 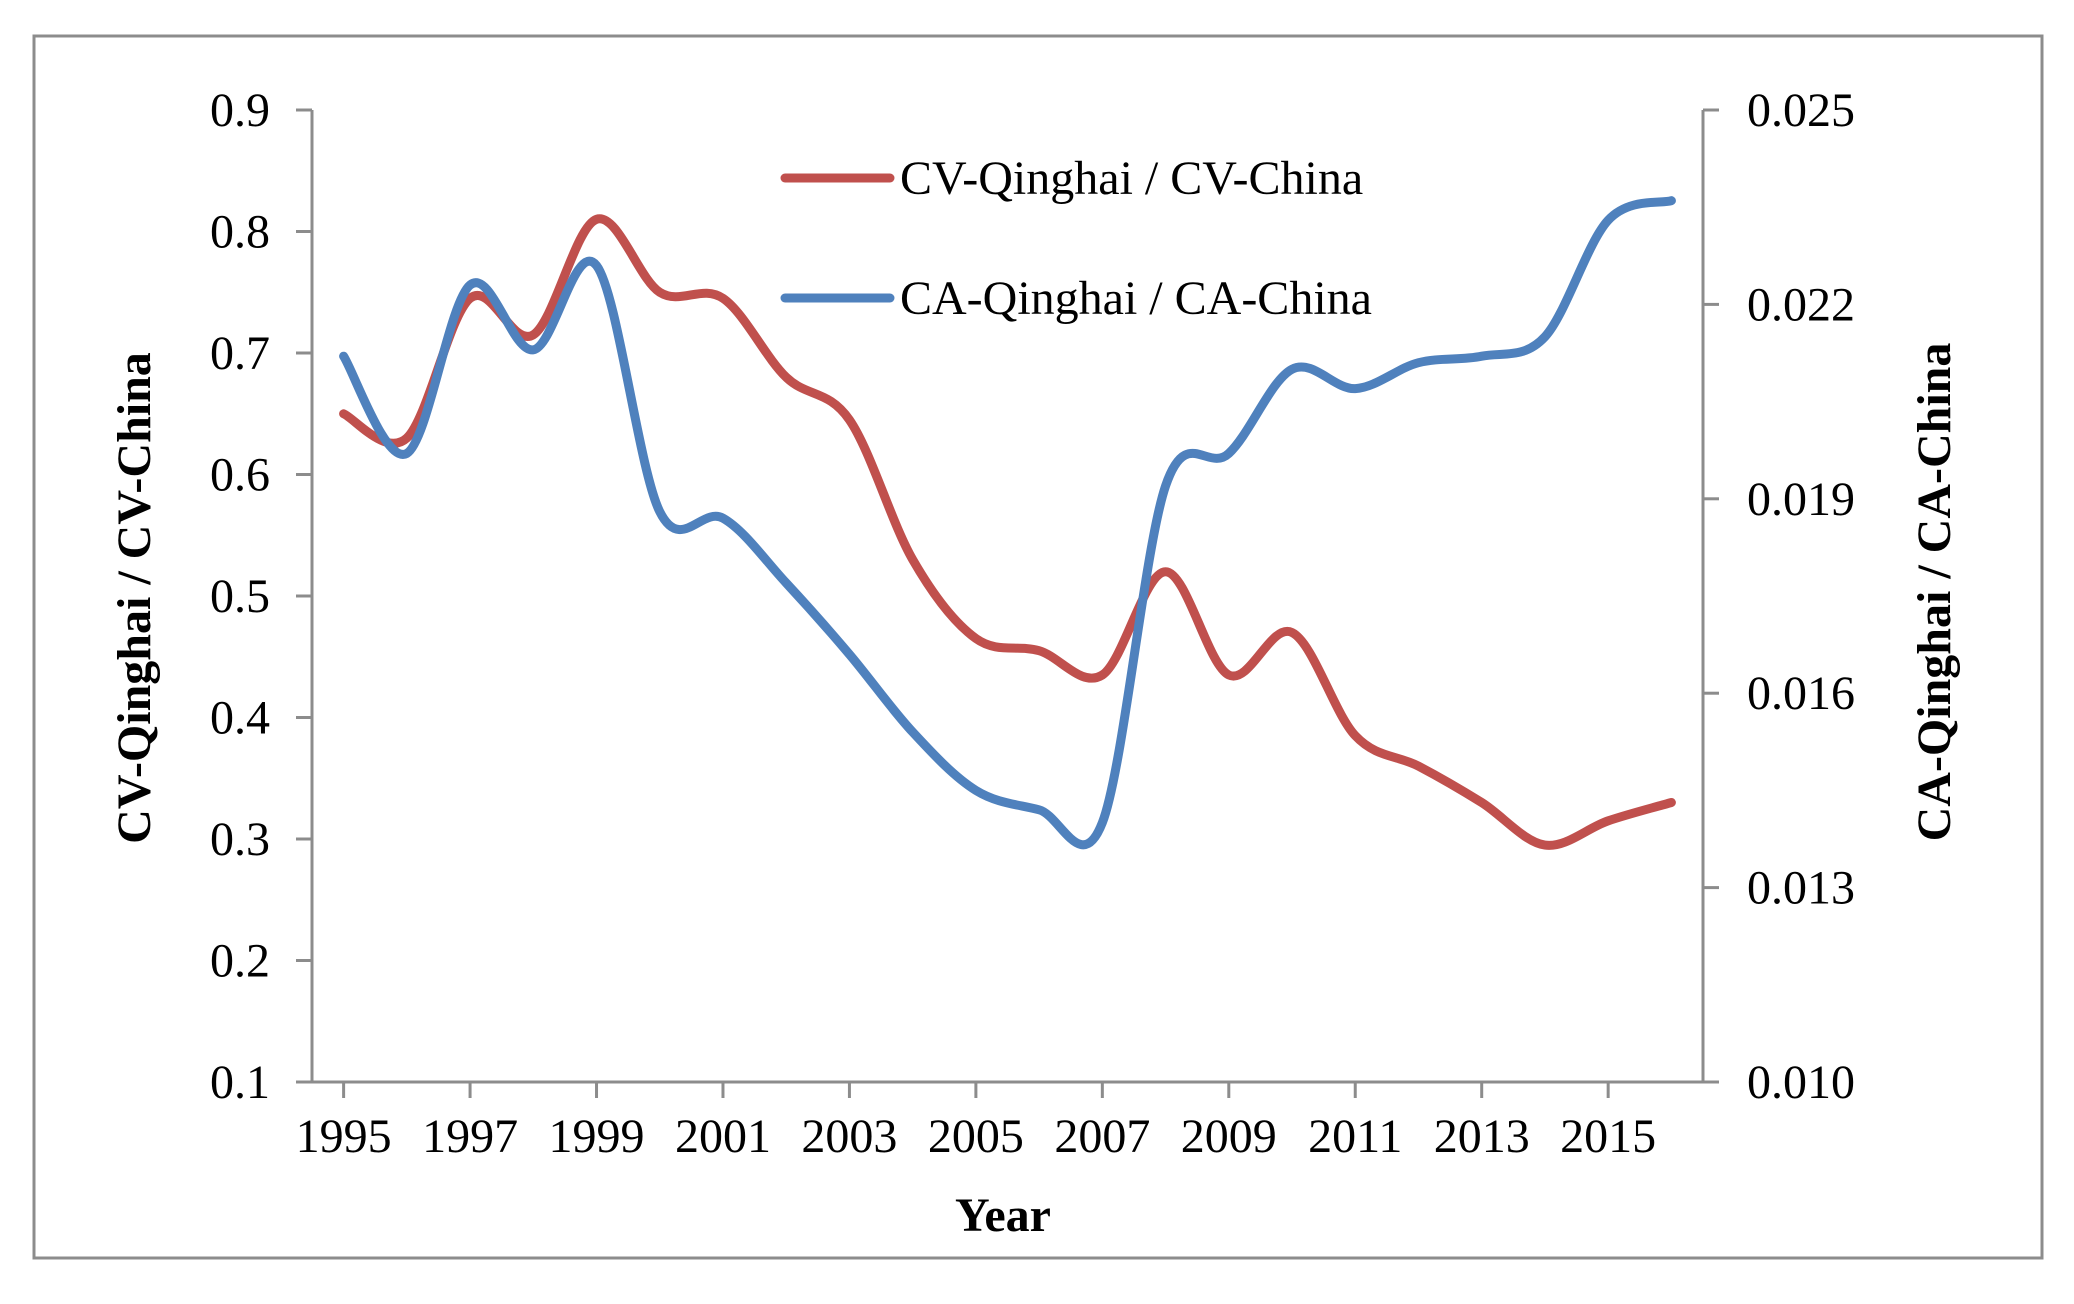 I want to click on y-axis-left-title: CV-Qinghai / CV-China, so click(x=134, y=598).